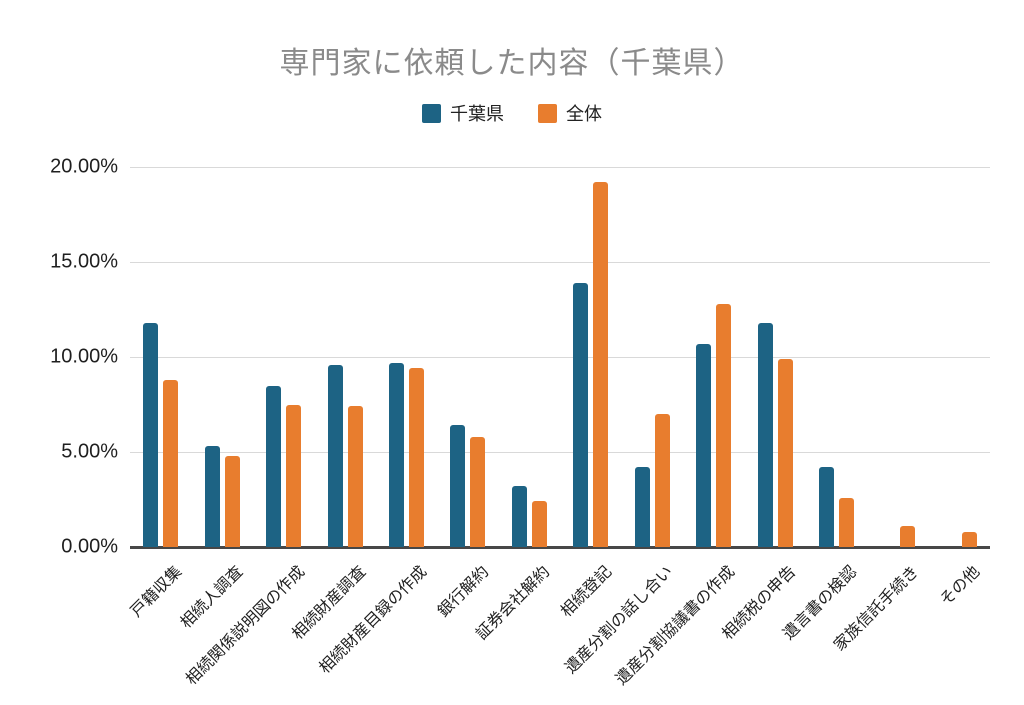 This screenshot has height=705, width=1024. I want to click on y-axis-tick-label: 20.00%, so click(84, 166).